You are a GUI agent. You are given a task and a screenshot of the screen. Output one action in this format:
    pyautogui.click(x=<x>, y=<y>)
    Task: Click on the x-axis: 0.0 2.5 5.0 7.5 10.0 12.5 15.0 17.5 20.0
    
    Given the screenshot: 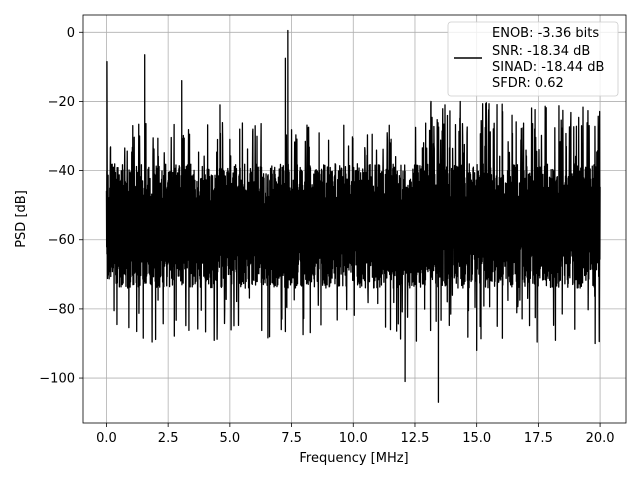 What is the action you would take?
    pyautogui.click(x=355, y=434)
    